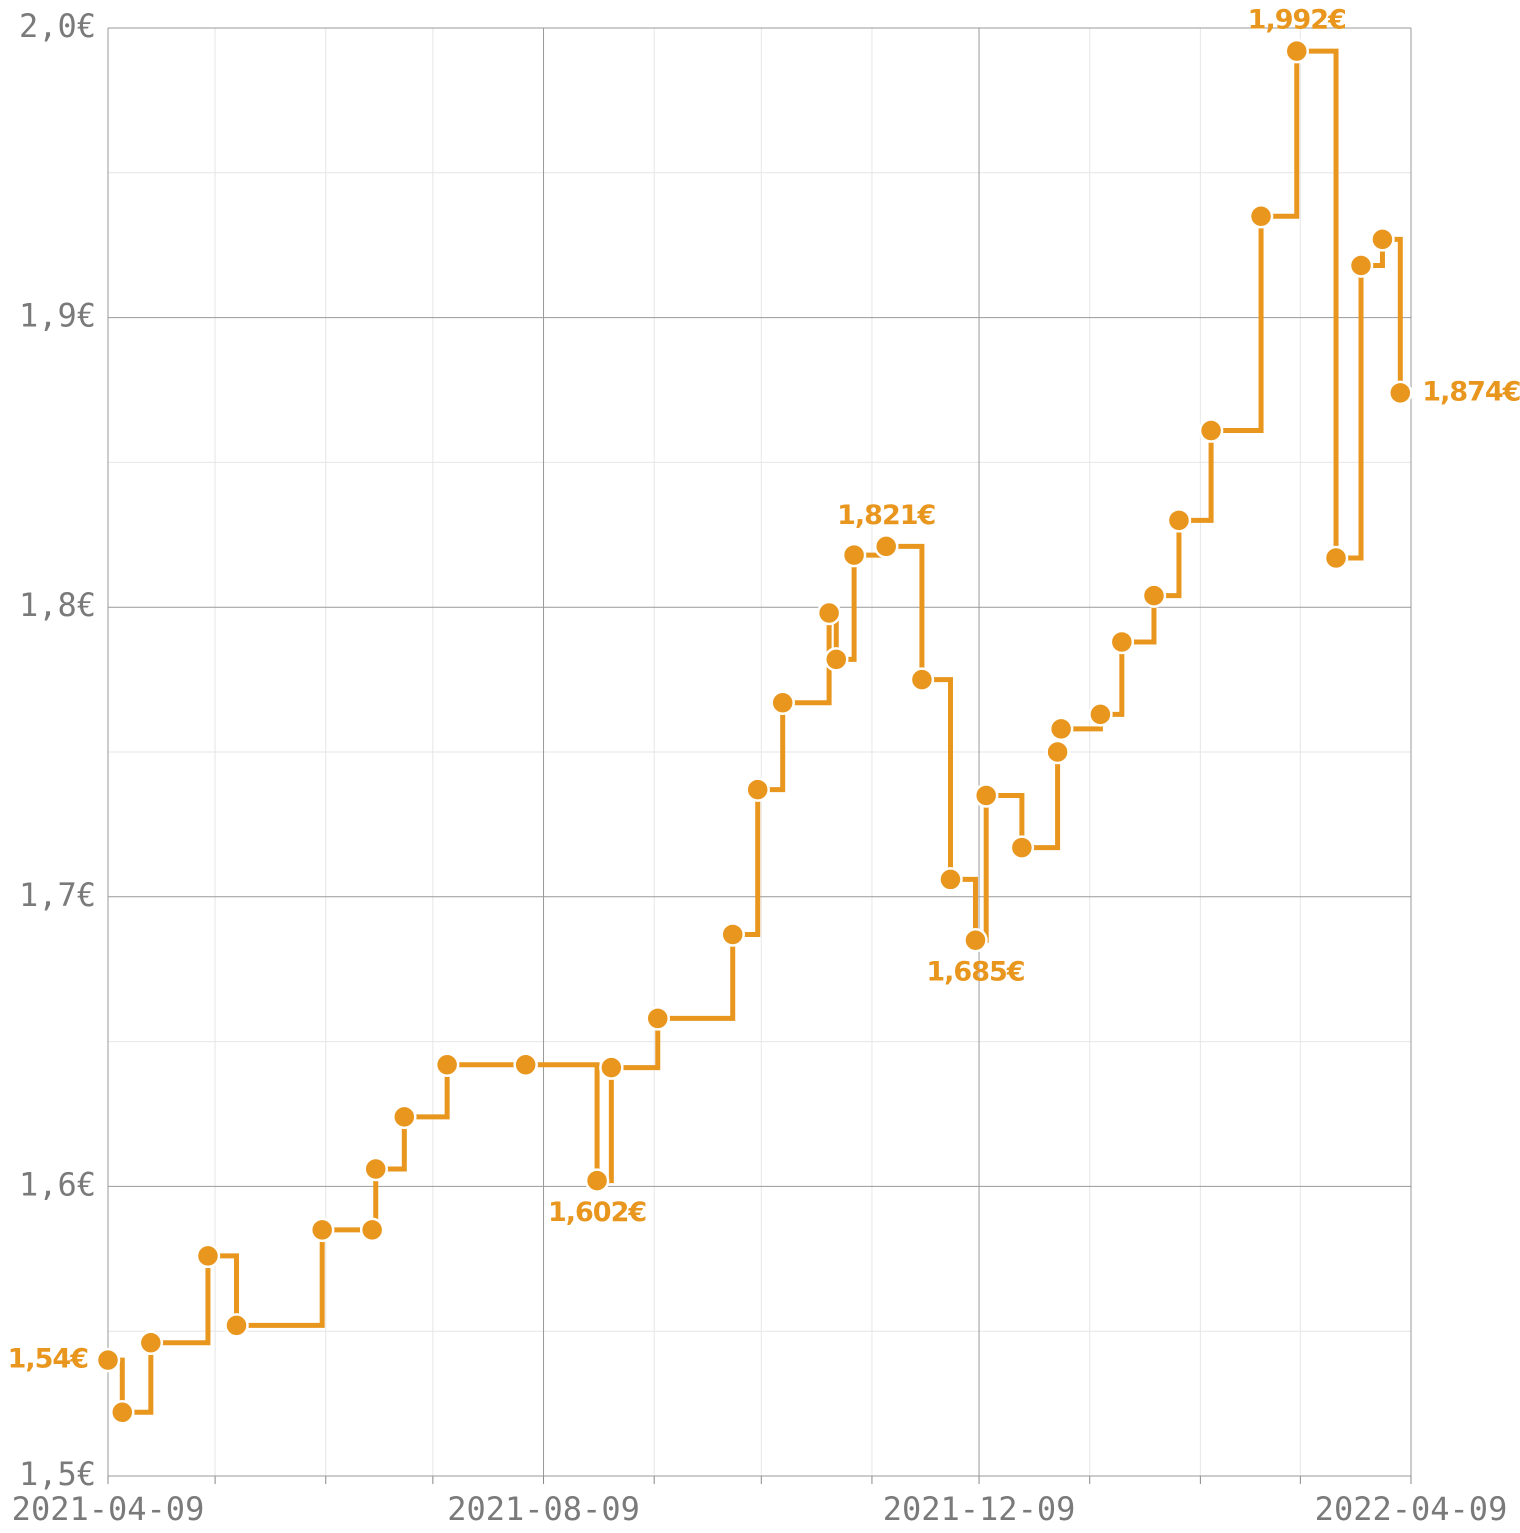  I want to click on y-tick-label: 1,6€, so click(57, 1184).